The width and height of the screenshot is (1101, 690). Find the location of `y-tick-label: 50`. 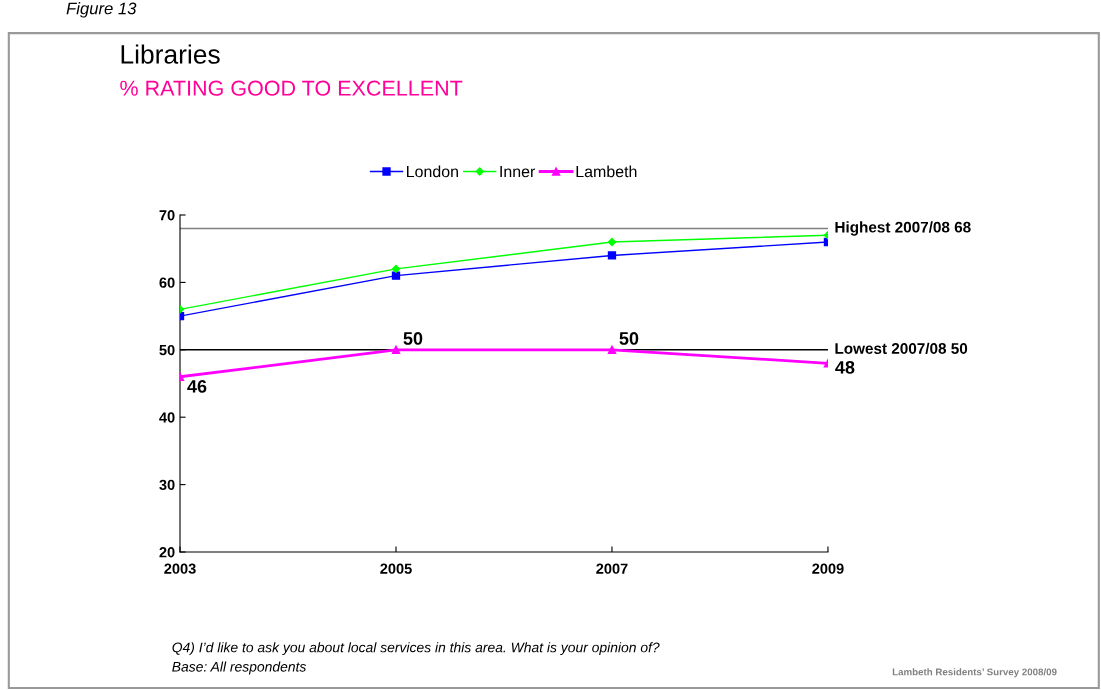

y-tick-label: 50 is located at coordinates (167, 350).